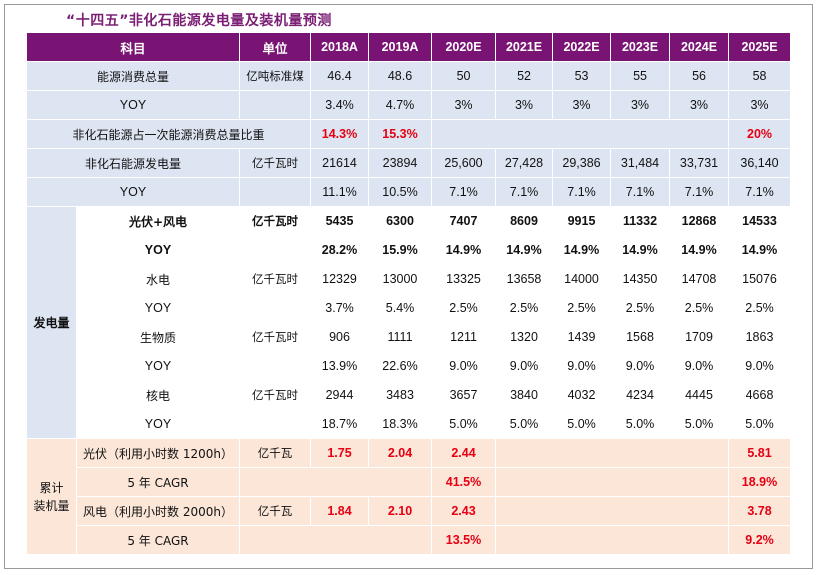  I want to click on group-label-line: 装机量, so click(51, 505).